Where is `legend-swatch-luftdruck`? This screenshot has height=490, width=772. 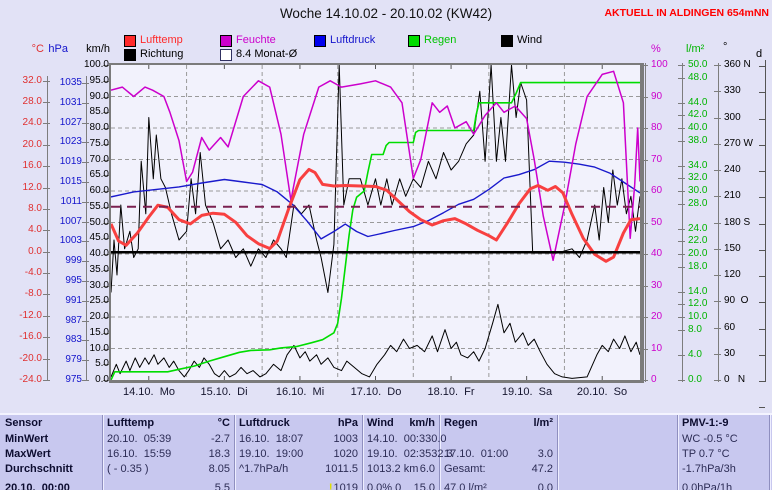
legend-swatch-luftdruck is located at coordinates (320, 41).